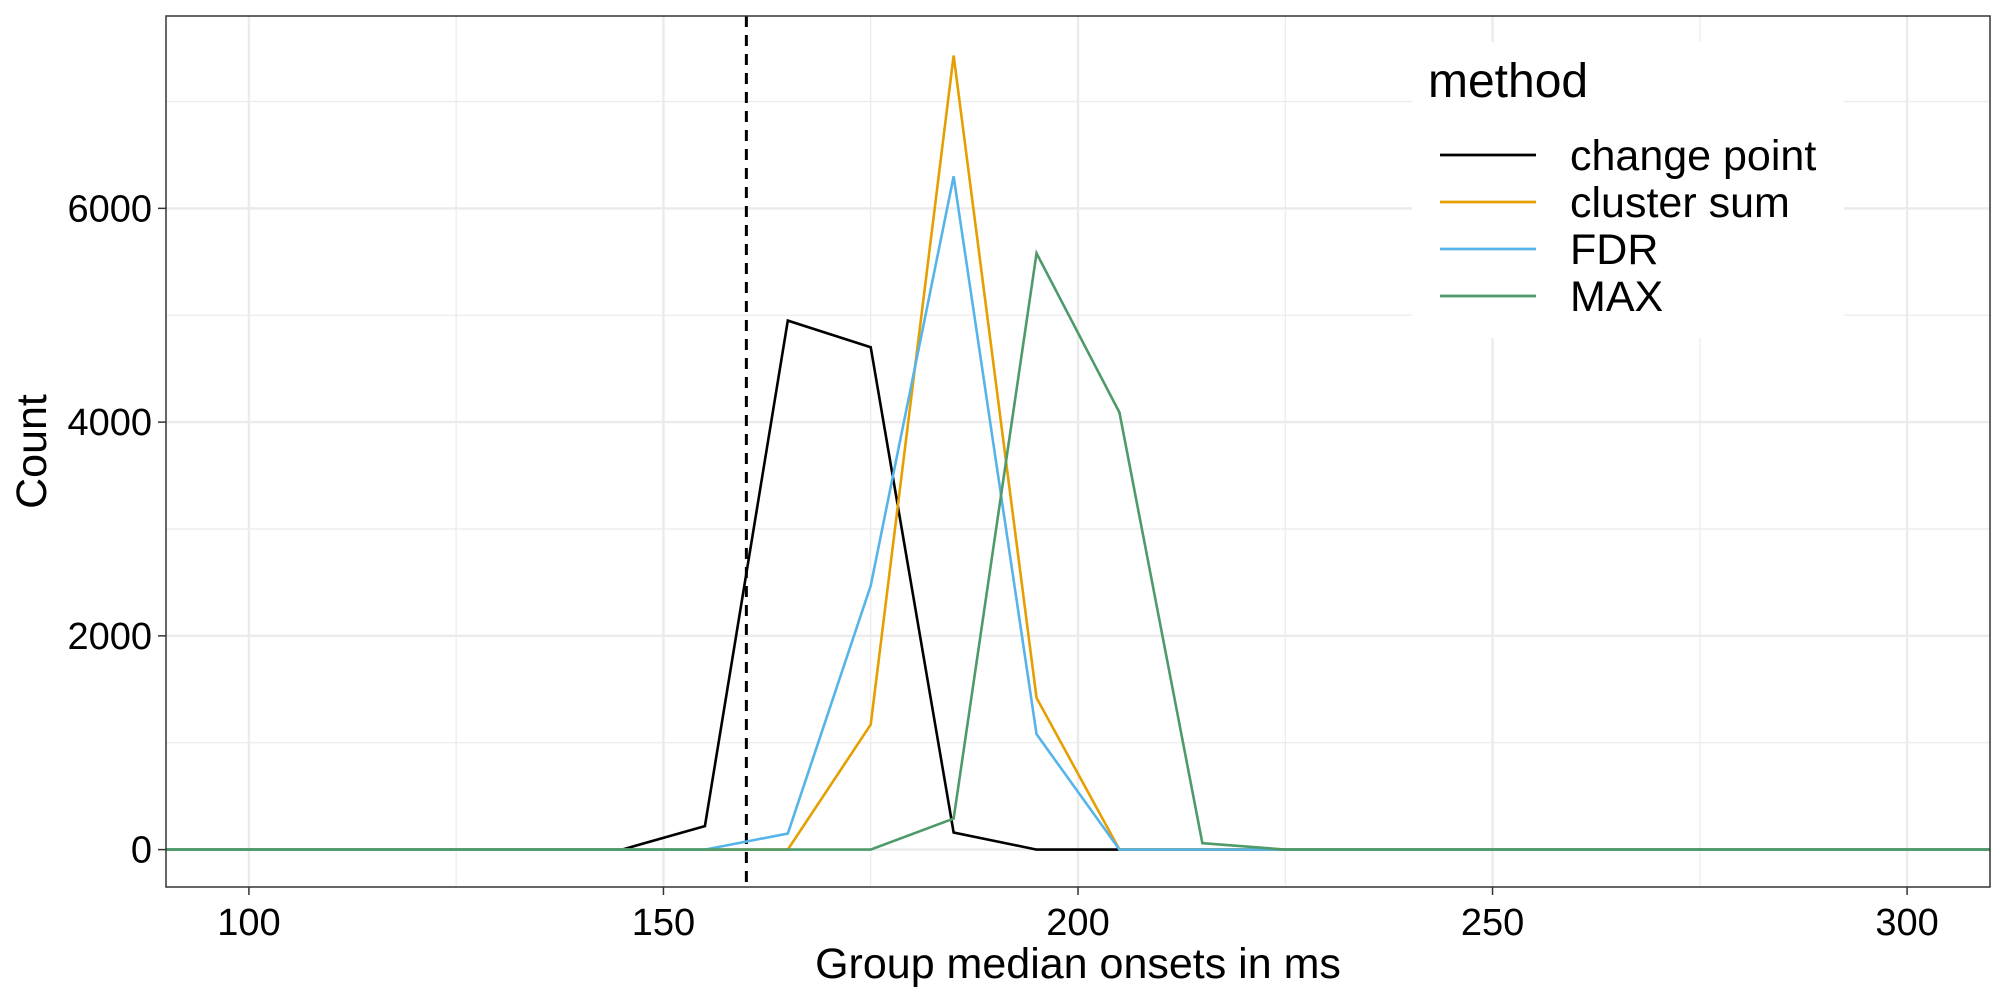  Describe the element at coordinates (1693, 156) in the screenshot. I see `legend-label-change-point: change point` at that location.